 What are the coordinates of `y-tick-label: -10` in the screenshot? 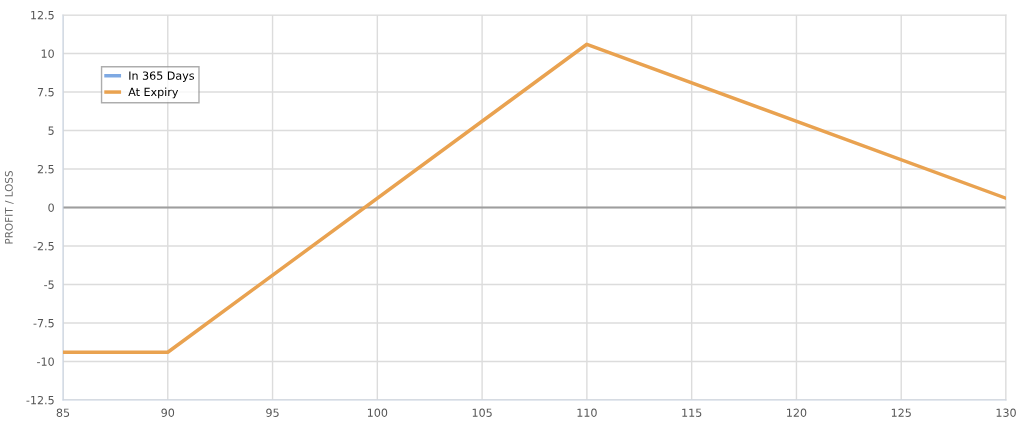 It's located at (45, 361).